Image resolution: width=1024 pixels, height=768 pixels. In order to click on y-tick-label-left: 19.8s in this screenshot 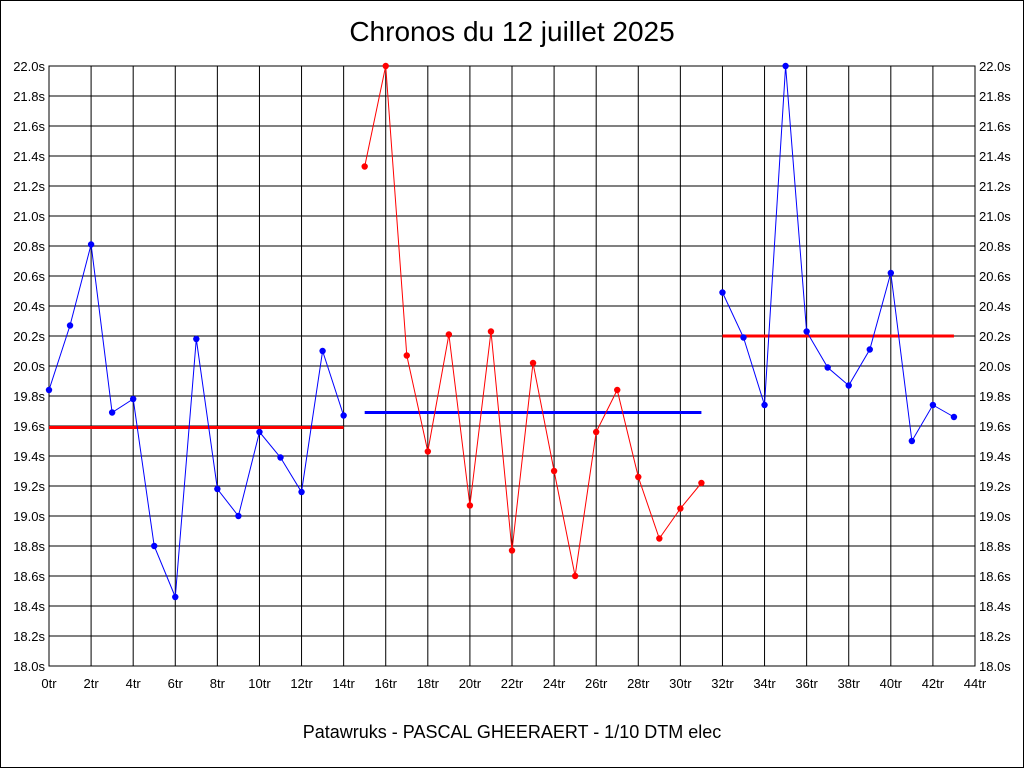, I will do `click(29, 396)`.